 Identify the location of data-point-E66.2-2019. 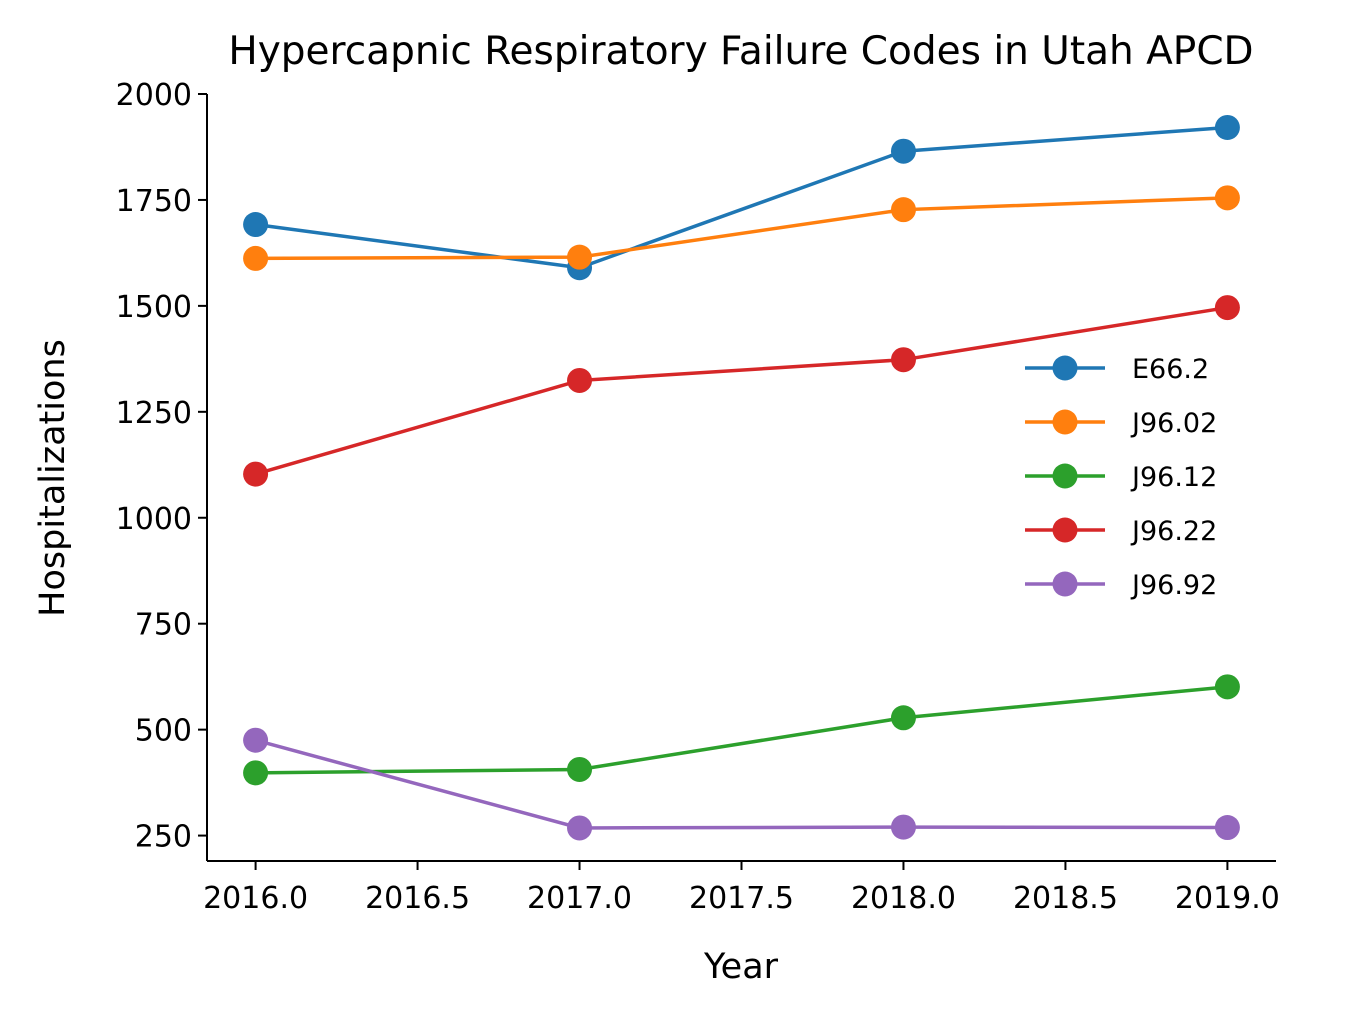
(1227, 127).